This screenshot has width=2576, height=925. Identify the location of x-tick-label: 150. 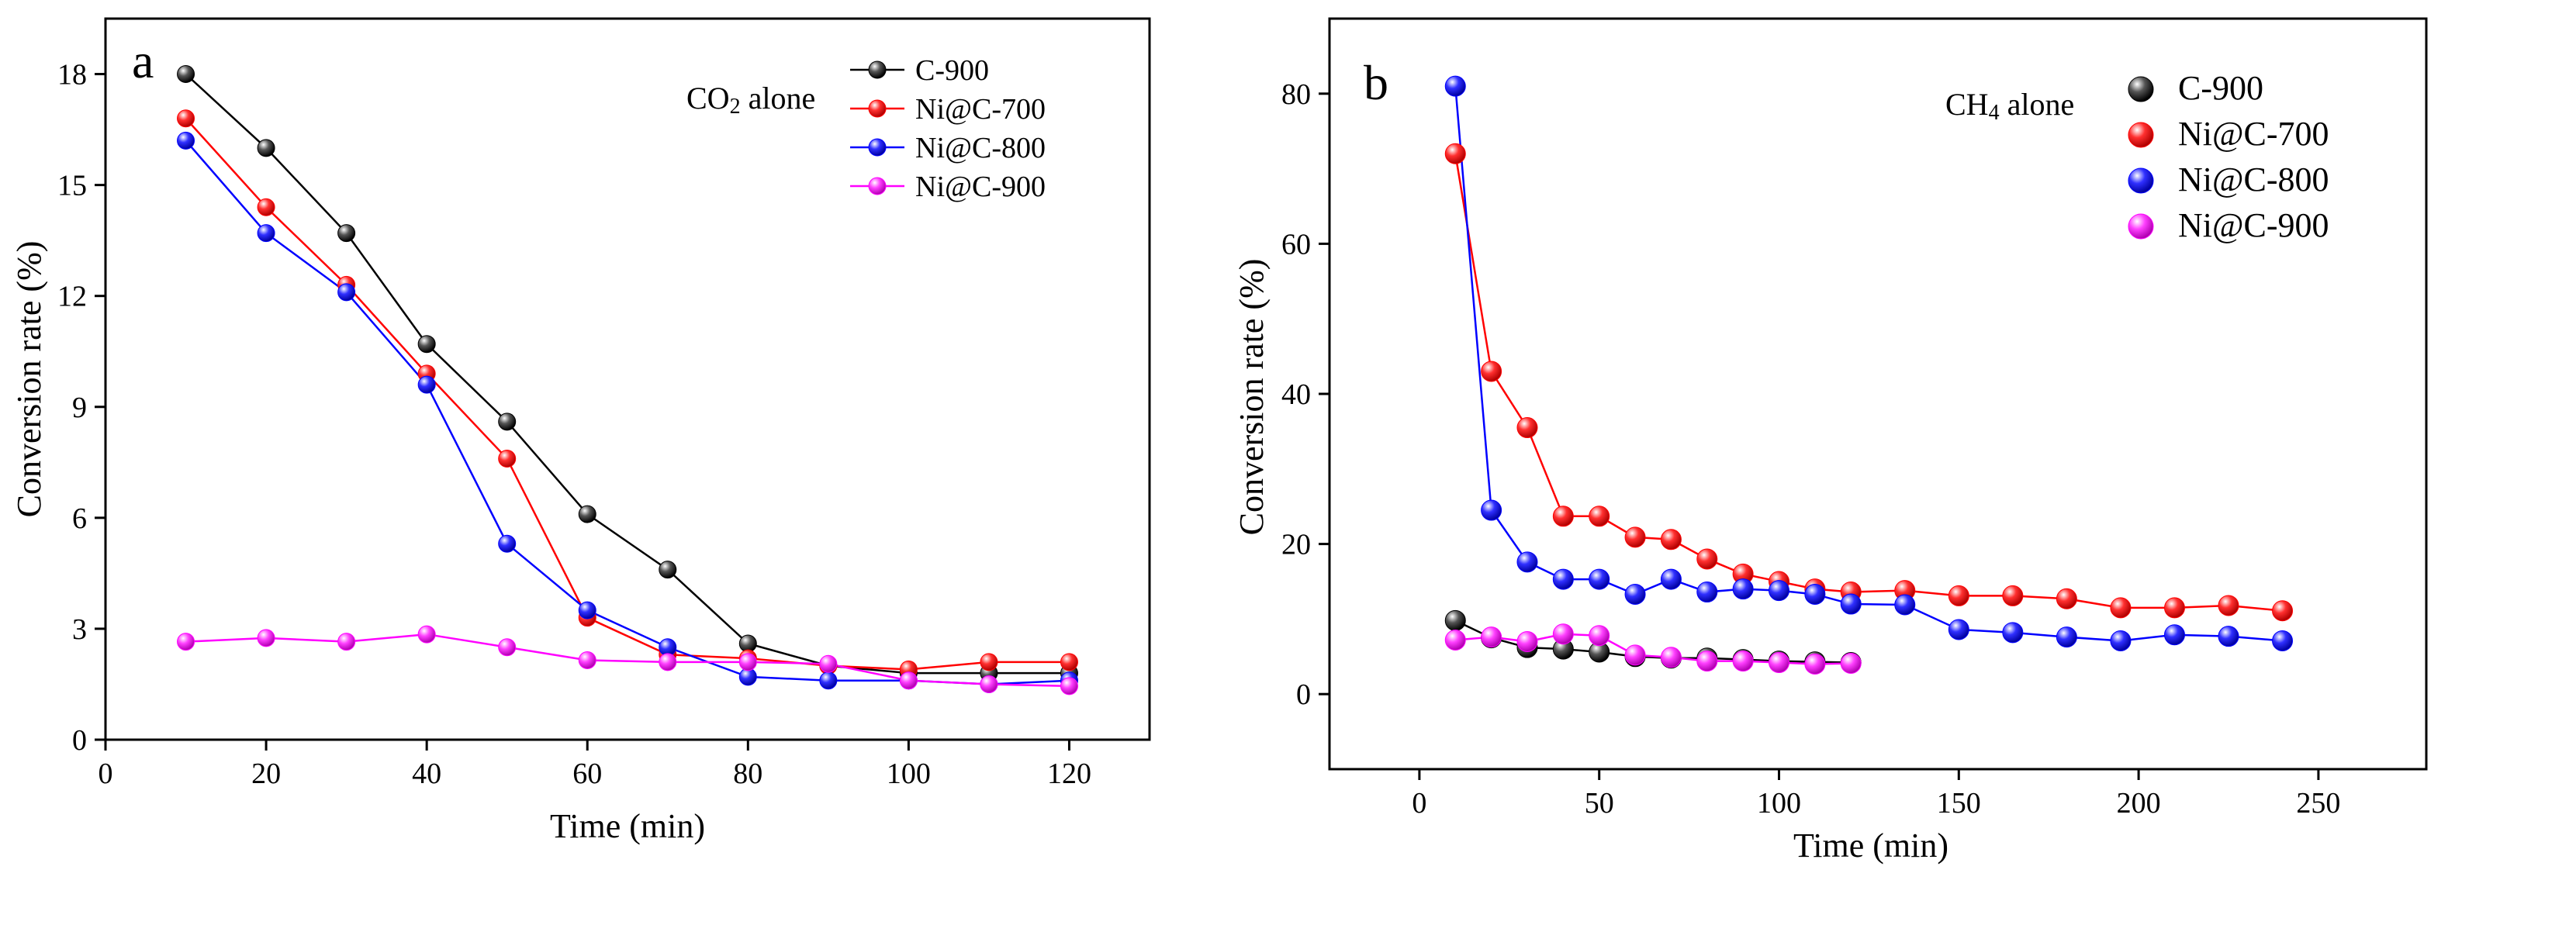
(1959, 803).